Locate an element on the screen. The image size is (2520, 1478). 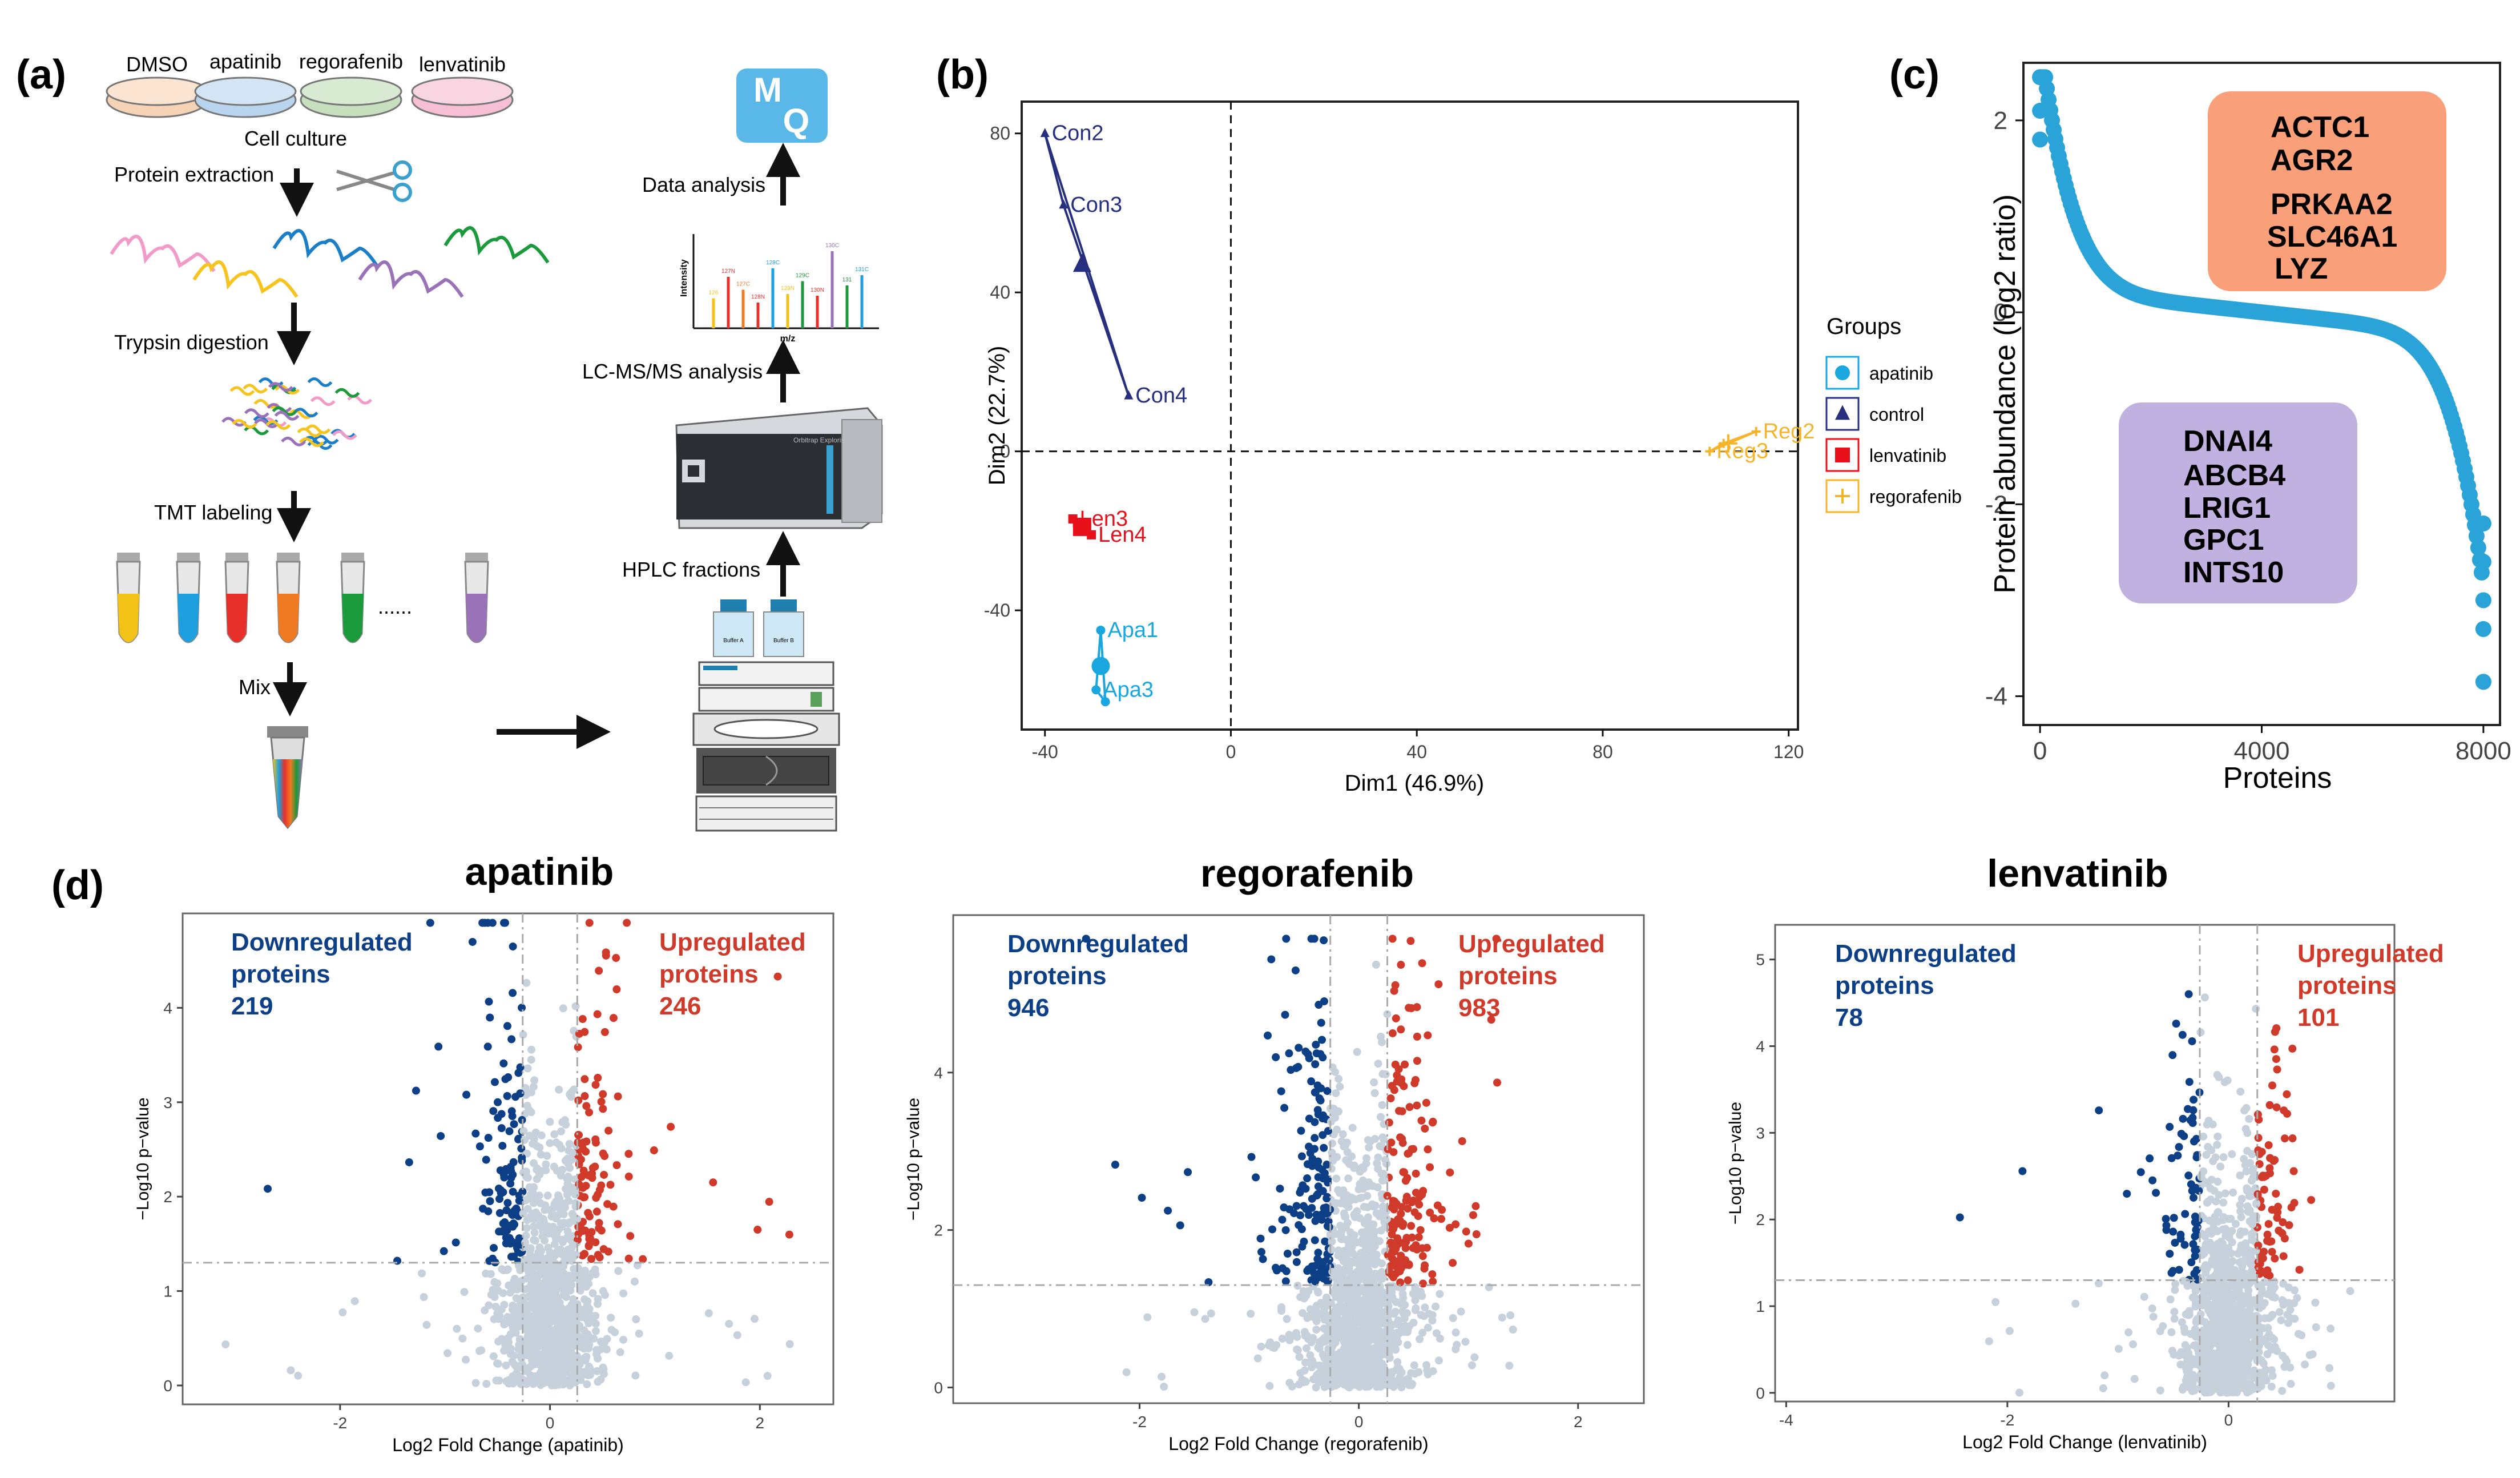
abundance-dots is located at coordinates (2261, 379).